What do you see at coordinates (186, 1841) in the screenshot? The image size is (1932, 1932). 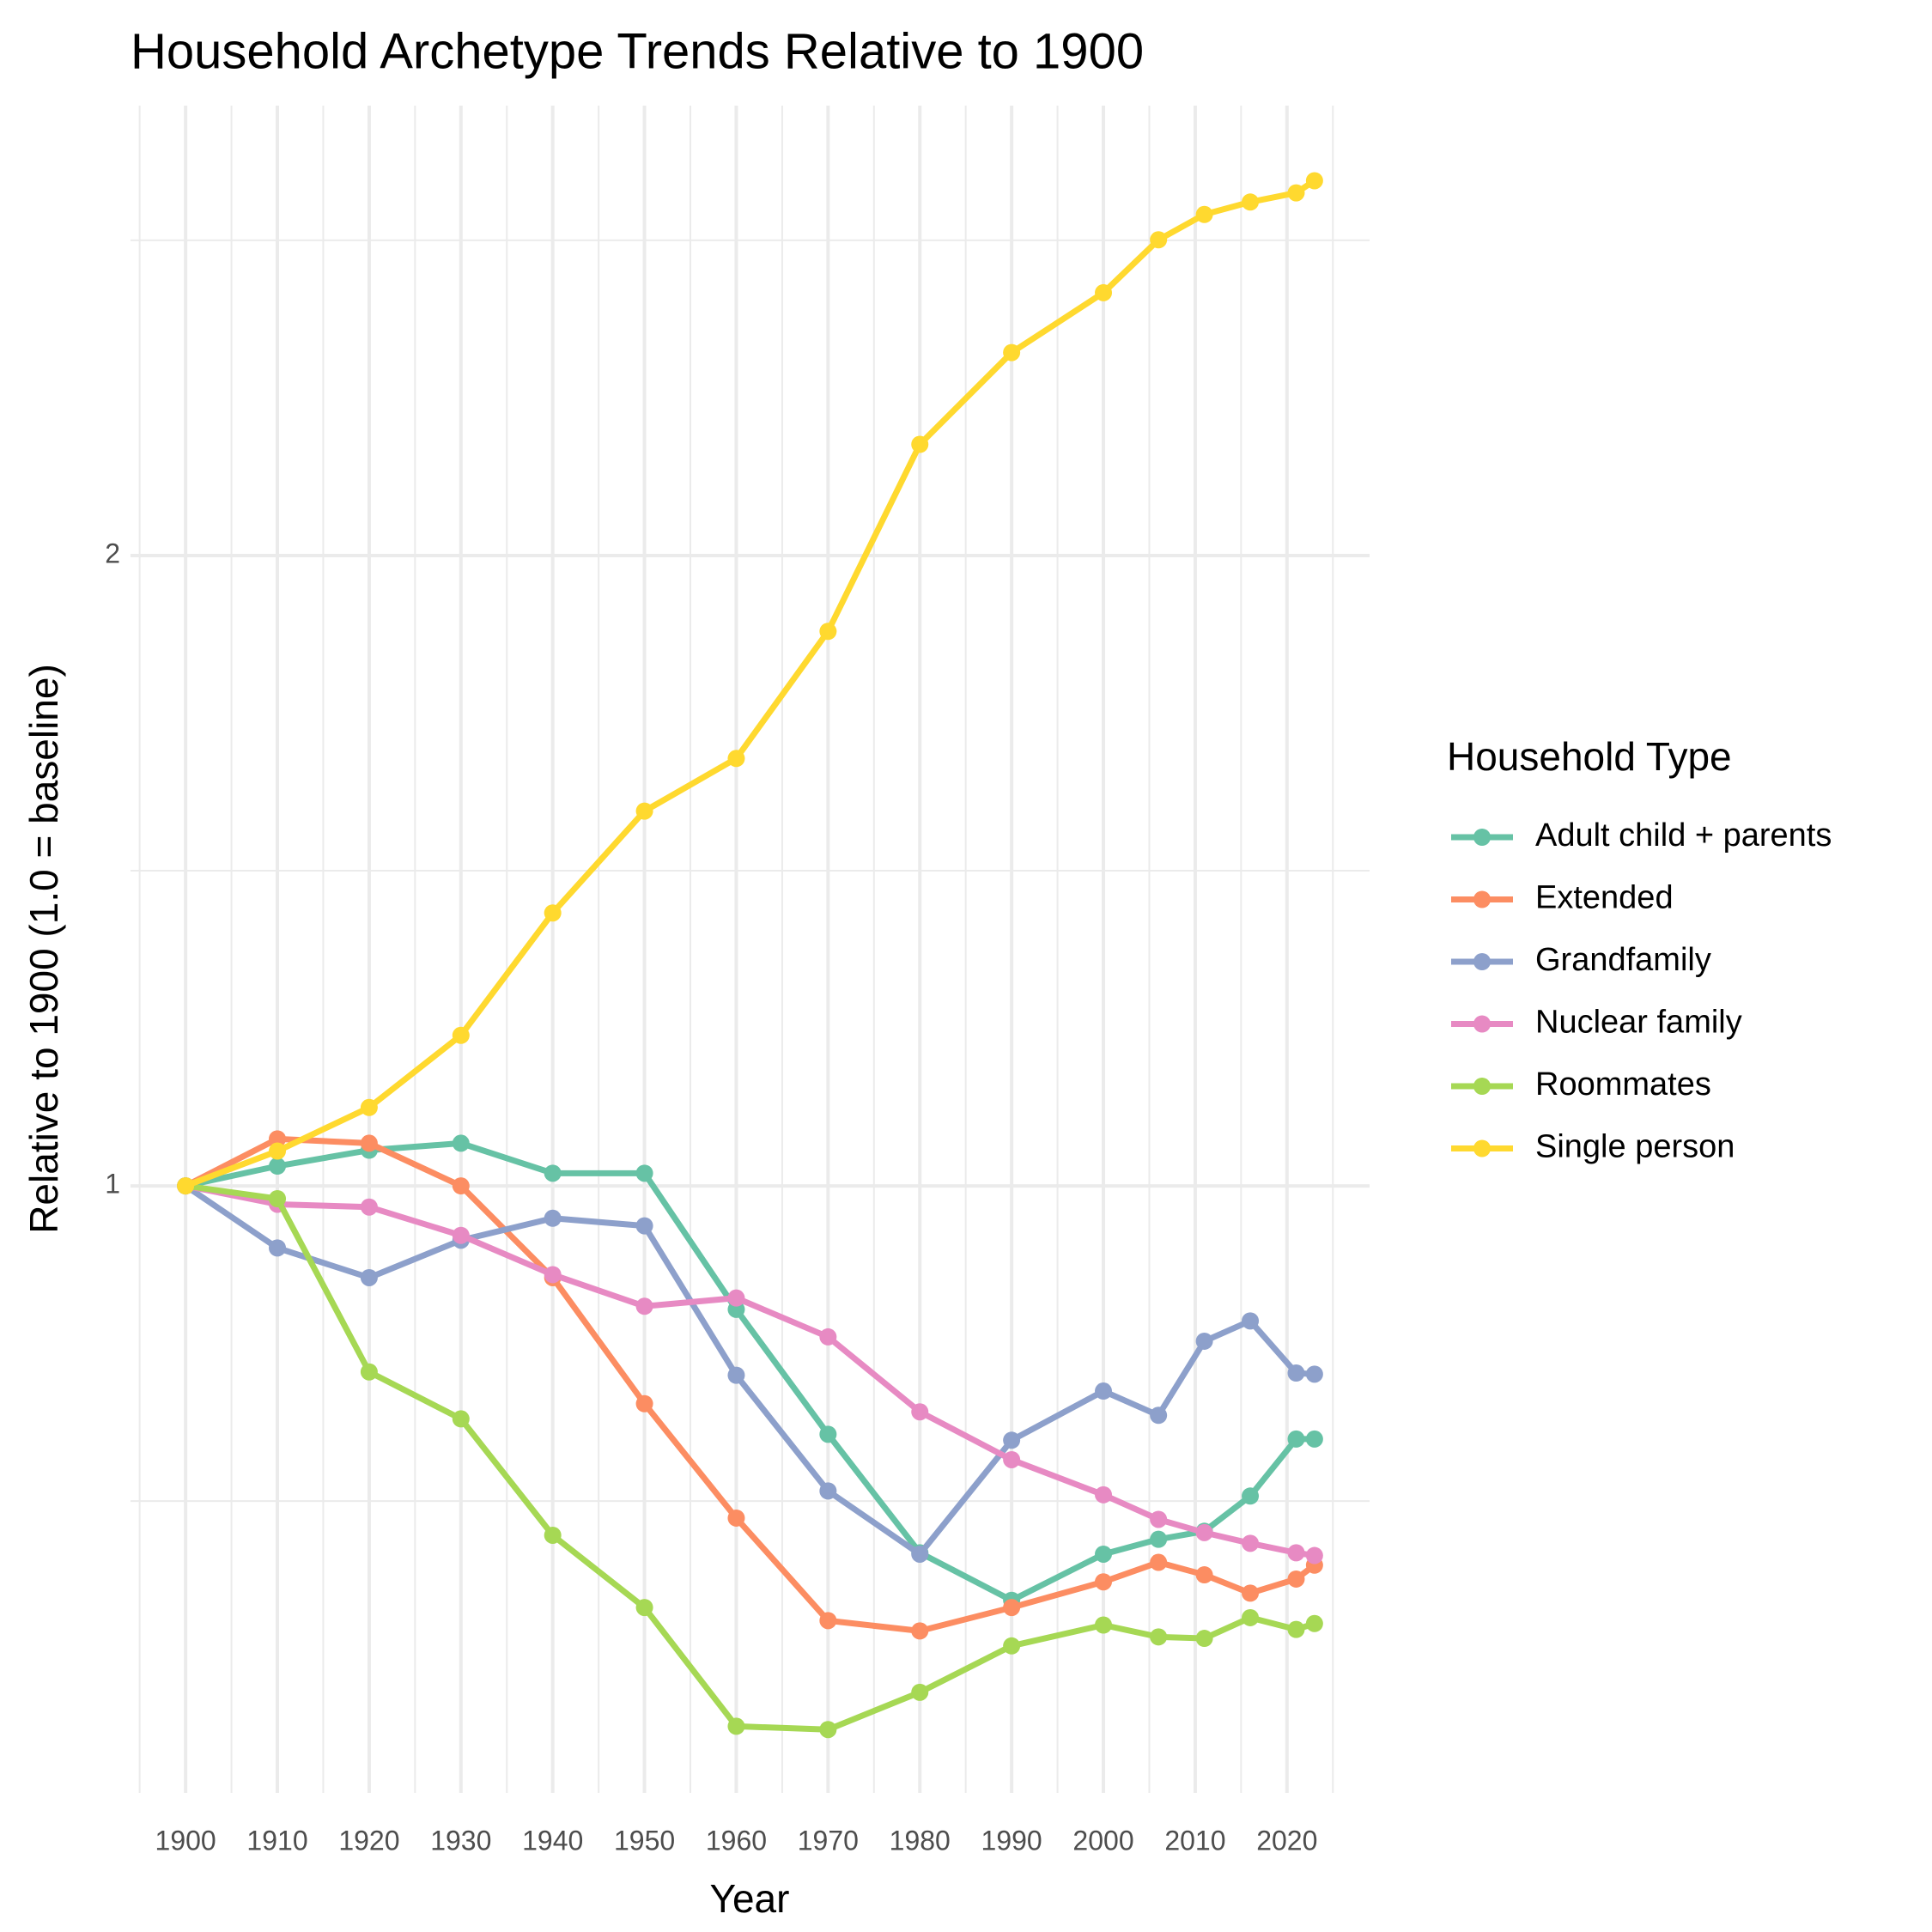 I see `x-tick-label: 1900` at bounding box center [186, 1841].